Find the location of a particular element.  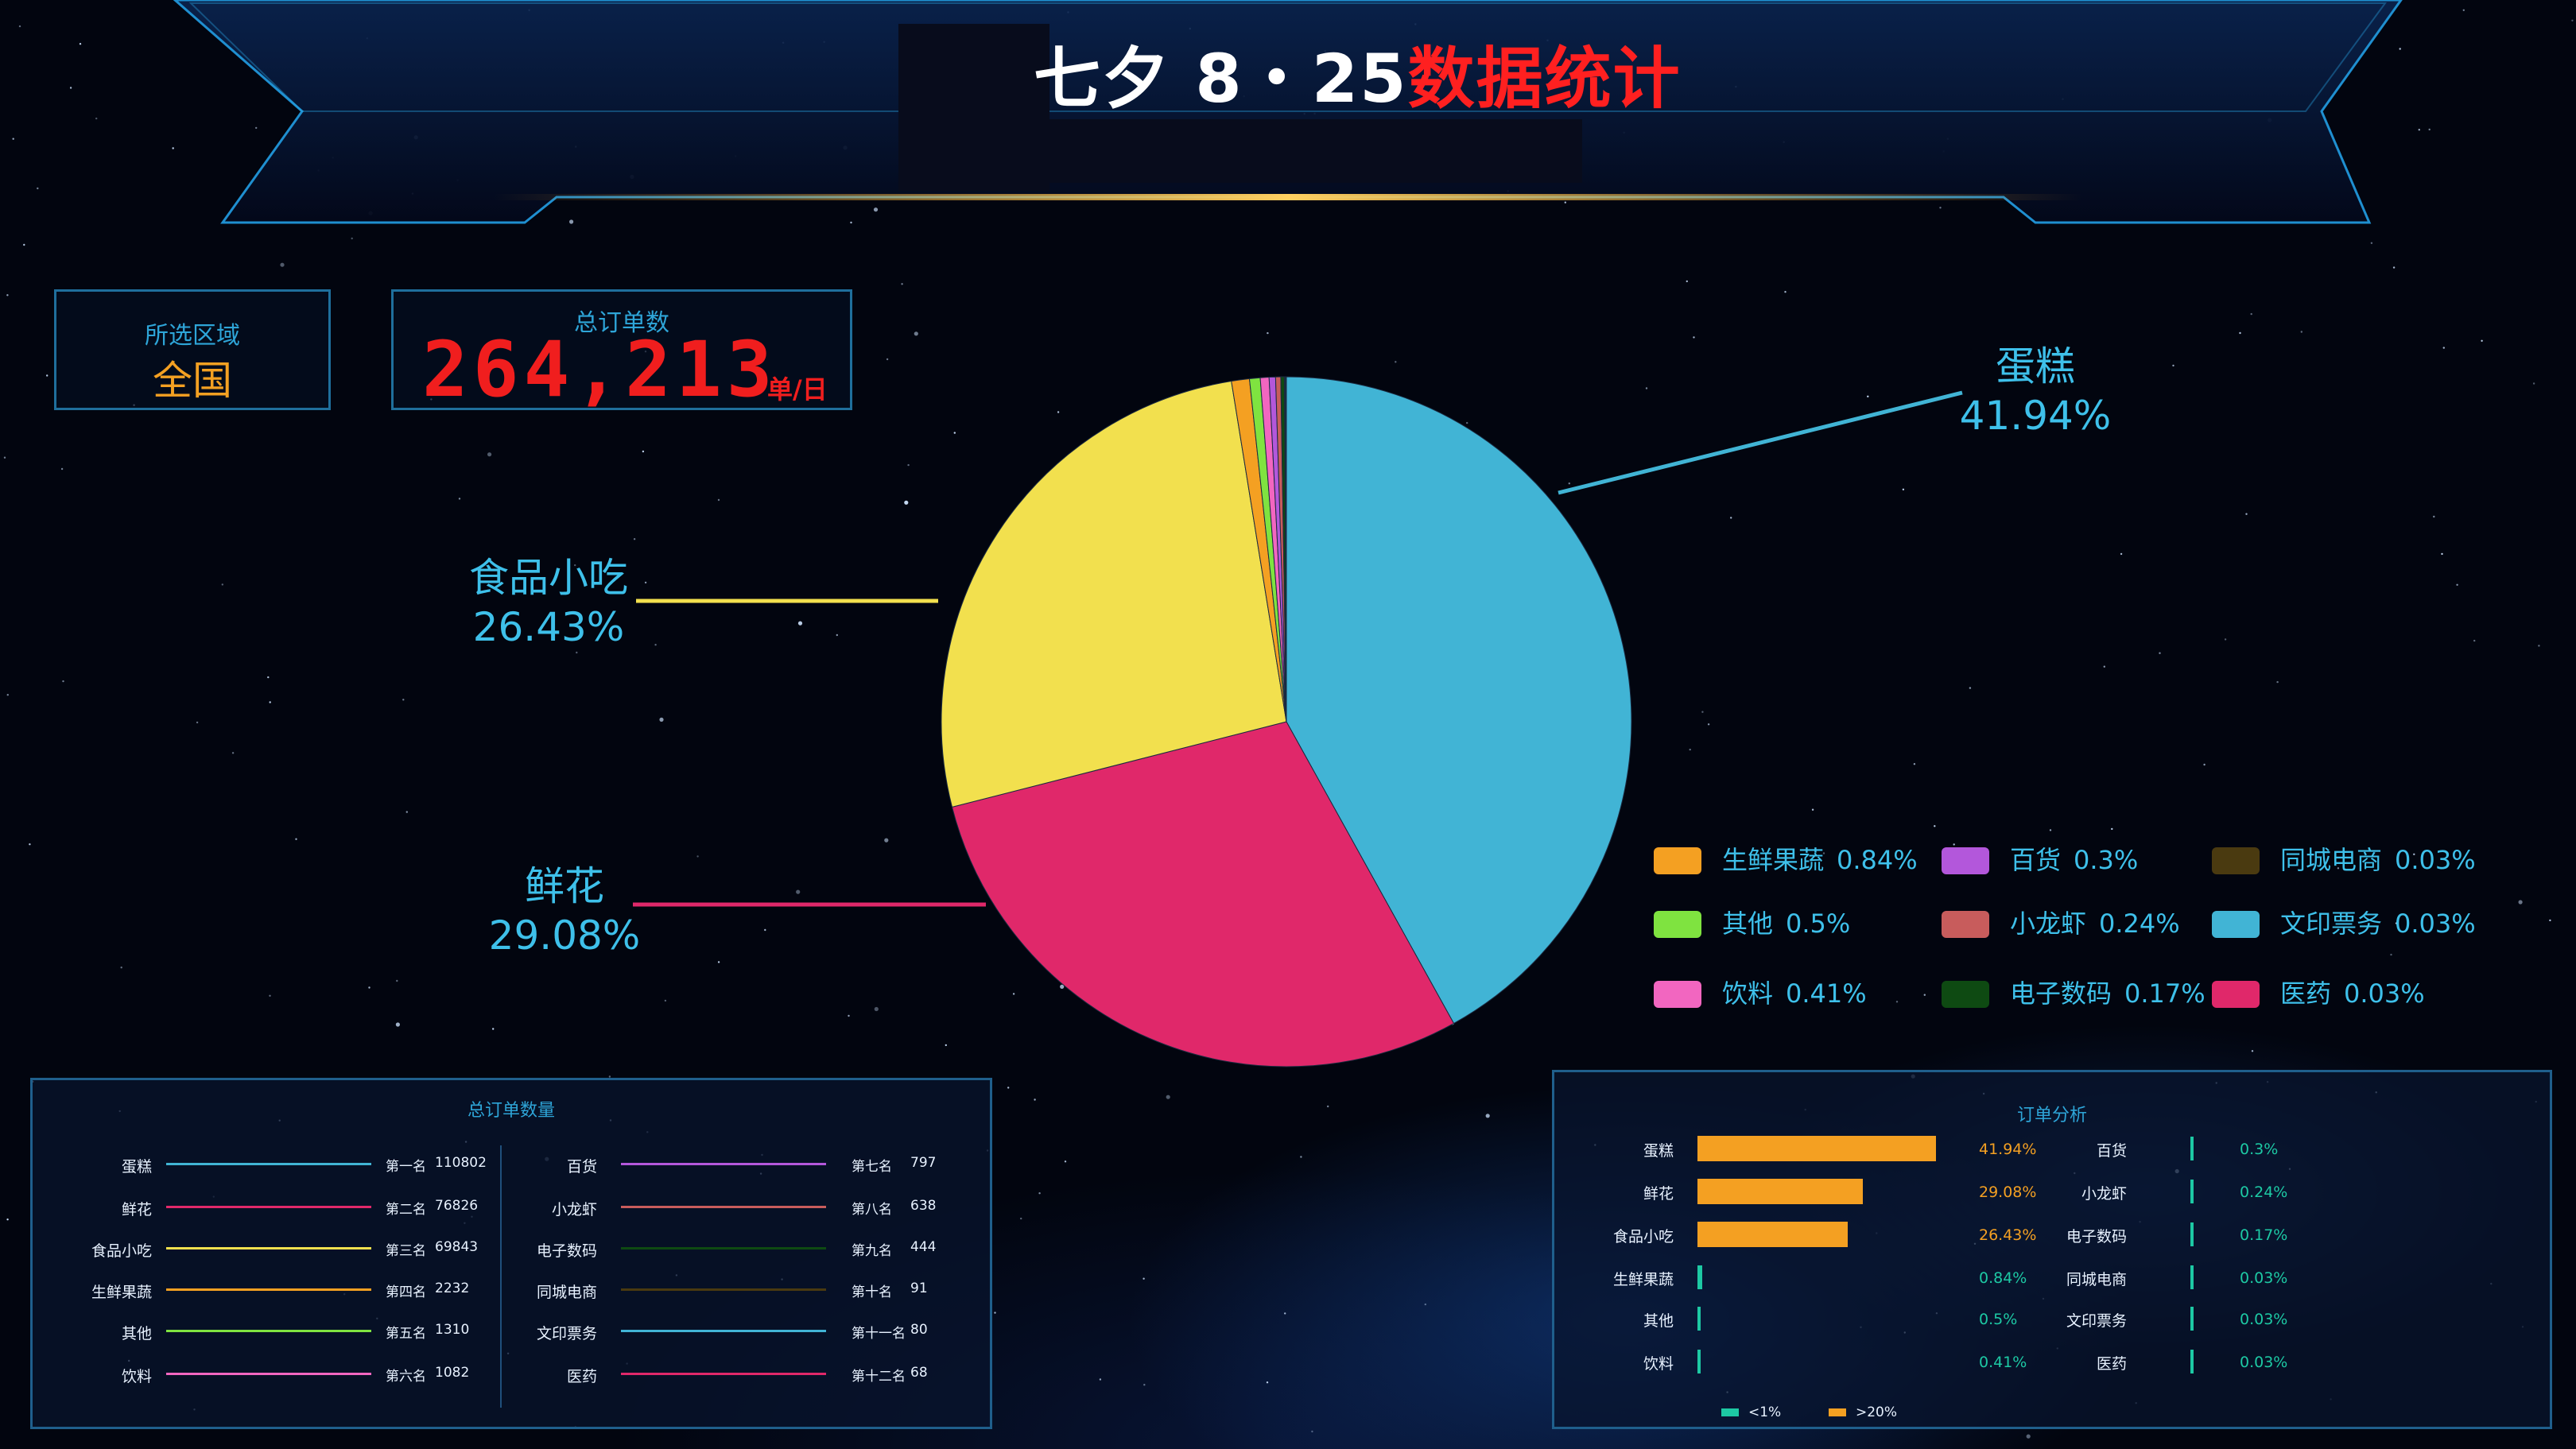

legend-name-8: 电子数码 is located at coordinates (2061, 993).